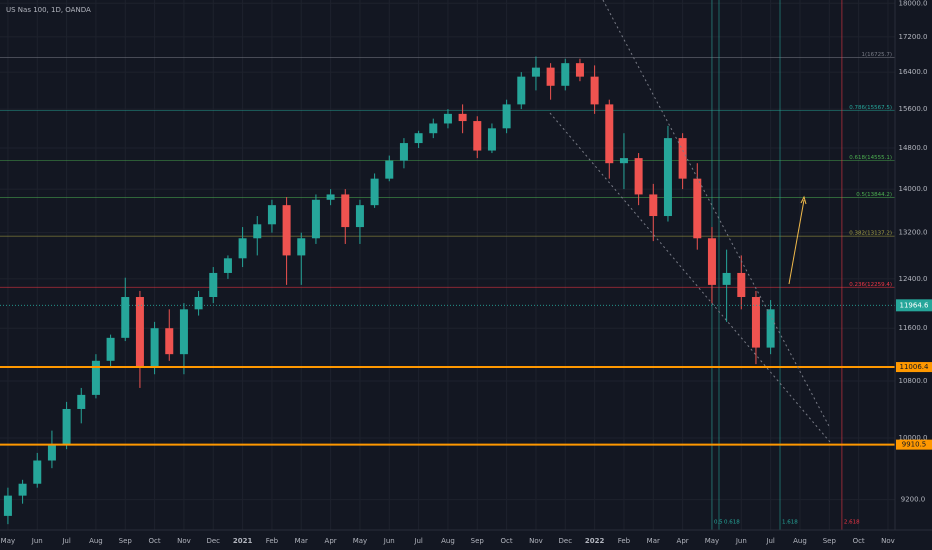  Describe the element at coordinates (913, 381) in the screenshot. I see `y-tick-label: 10800.0` at that location.